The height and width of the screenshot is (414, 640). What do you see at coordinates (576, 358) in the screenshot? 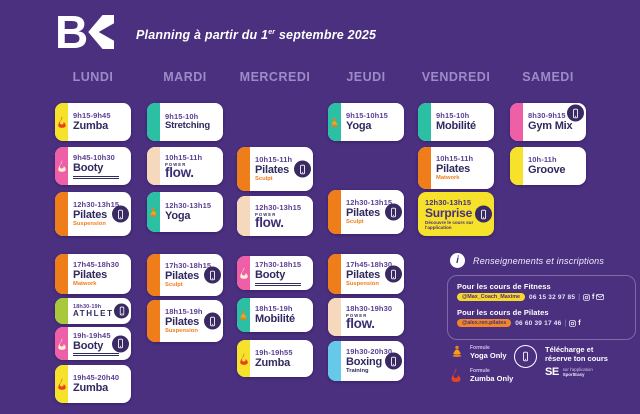
I see `app-download-line2: réserve ton cours` at bounding box center [576, 358].